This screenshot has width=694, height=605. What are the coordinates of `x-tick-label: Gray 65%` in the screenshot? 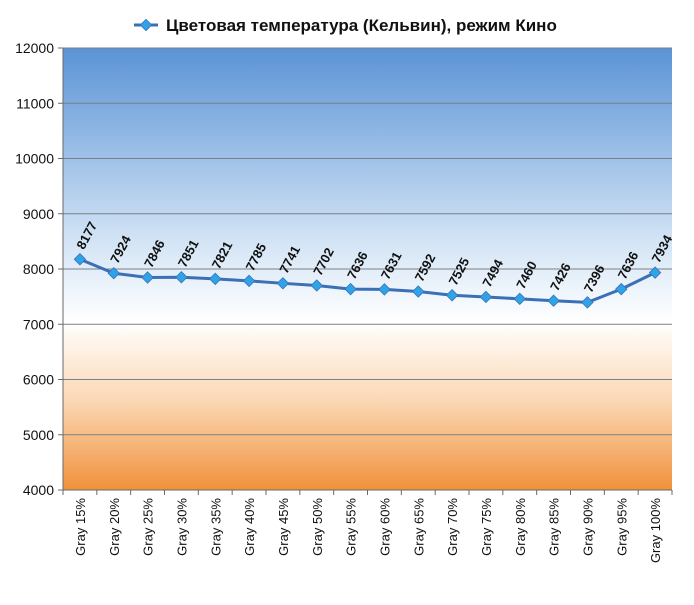 It's located at (418, 527).